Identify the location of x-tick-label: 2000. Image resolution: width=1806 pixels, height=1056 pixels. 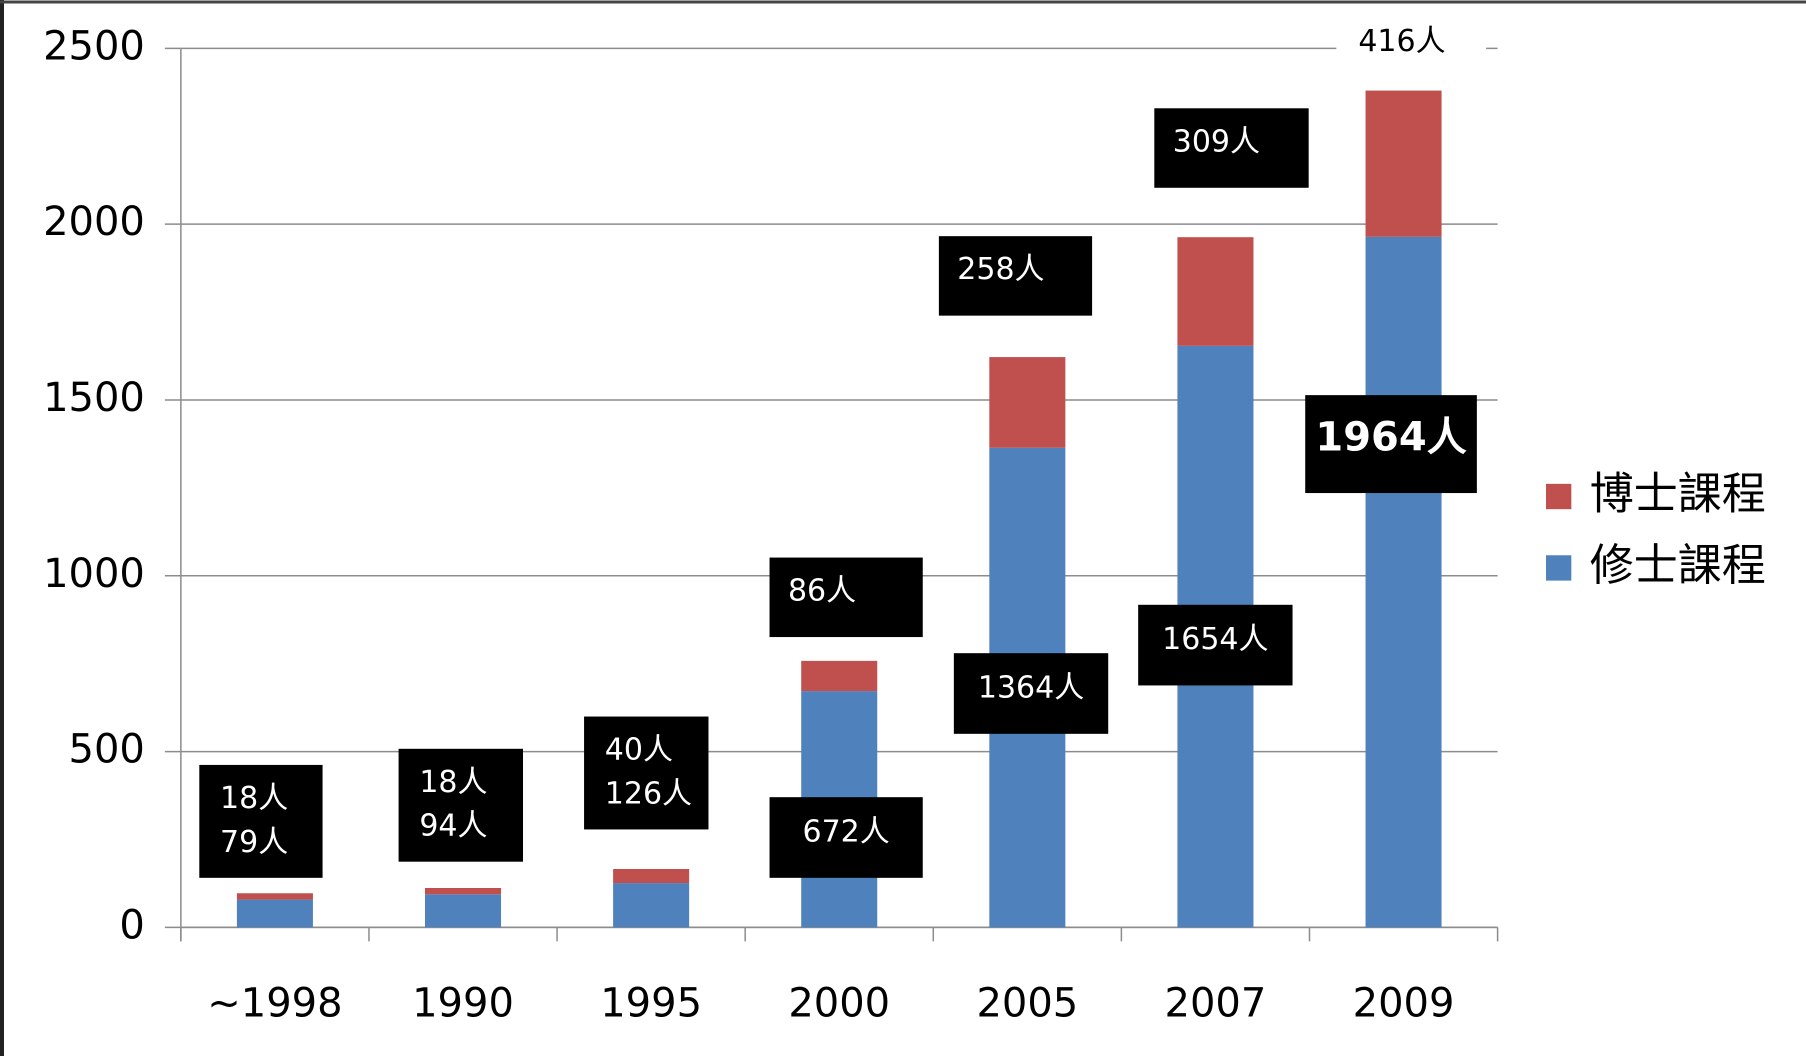
(839, 1004).